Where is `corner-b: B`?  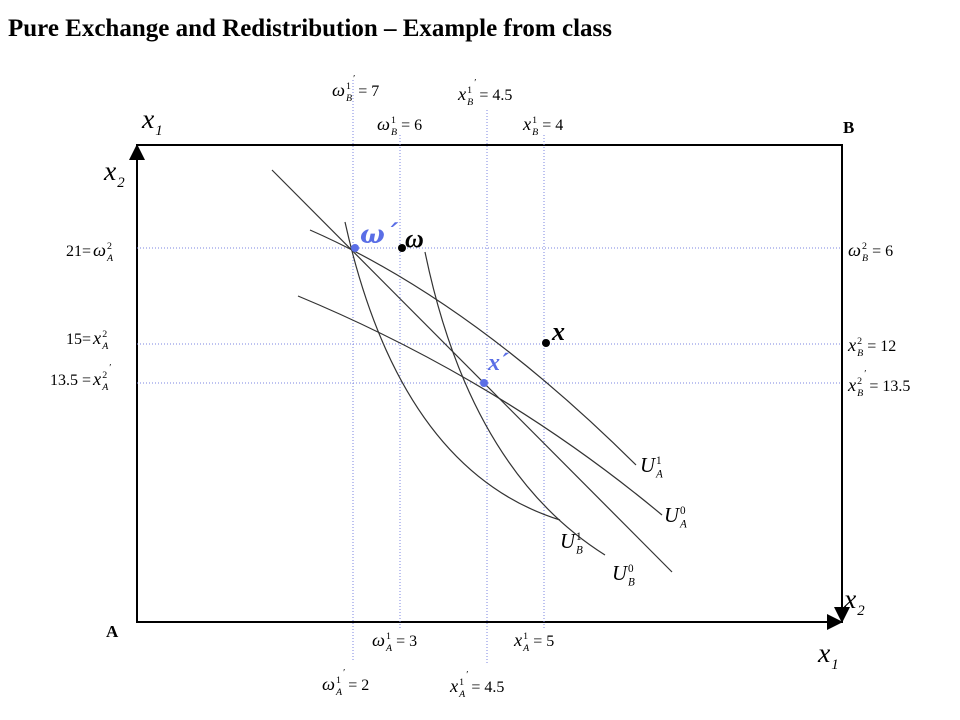 corner-b: B is located at coordinates (848, 127).